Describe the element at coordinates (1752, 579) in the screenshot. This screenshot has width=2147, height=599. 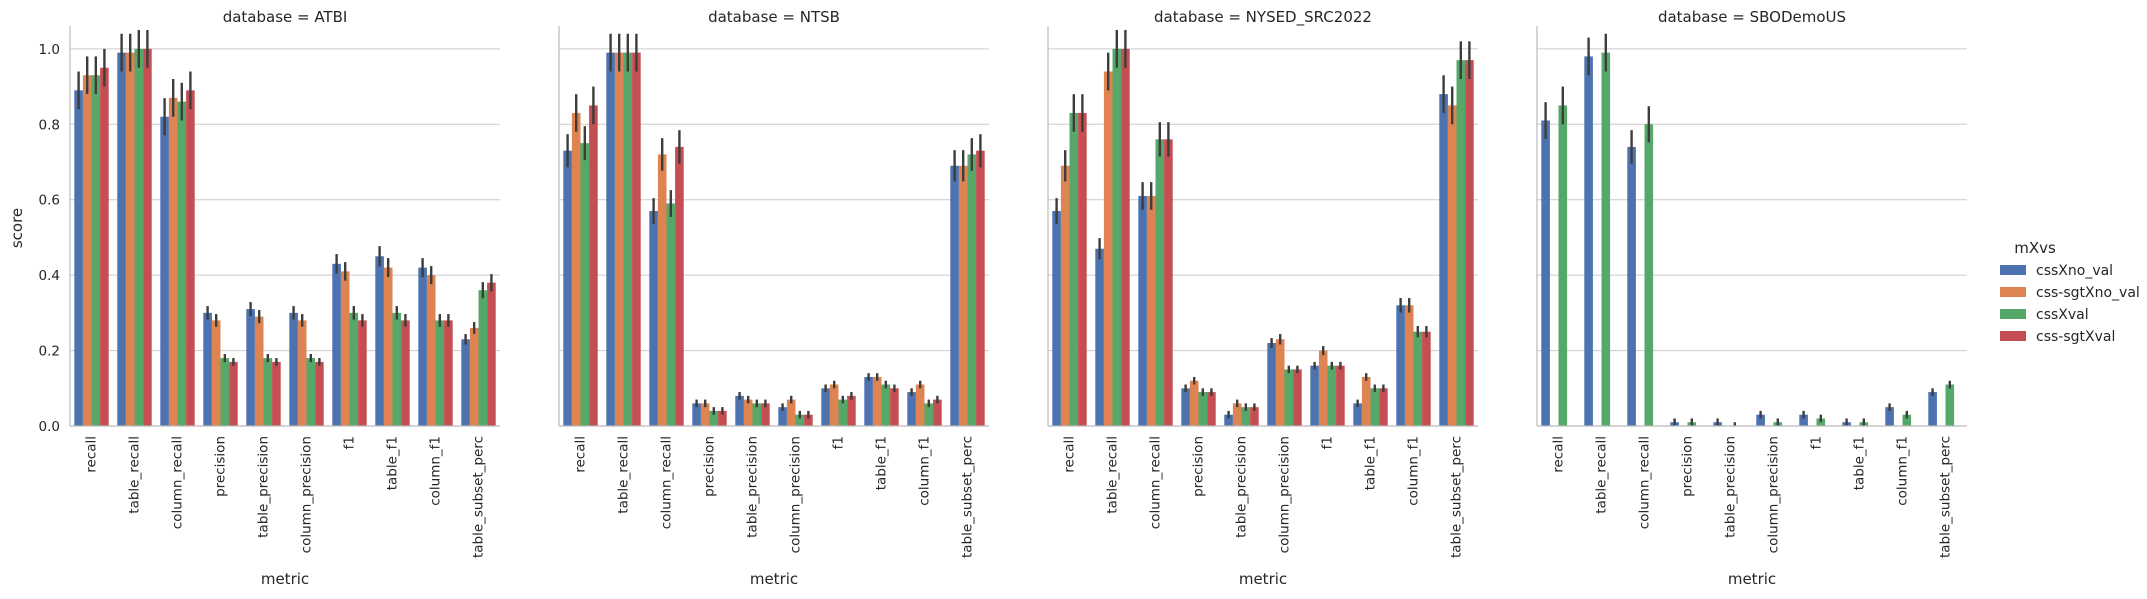
I see `x-axis-label-3: metric` at that location.